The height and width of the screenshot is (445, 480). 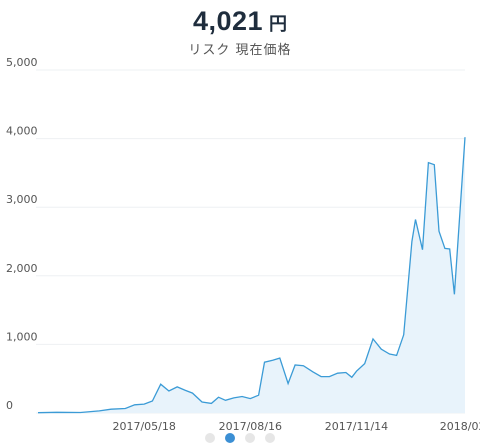 I want to click on y-tick-label: 4,000, so click(x=22, y=131).